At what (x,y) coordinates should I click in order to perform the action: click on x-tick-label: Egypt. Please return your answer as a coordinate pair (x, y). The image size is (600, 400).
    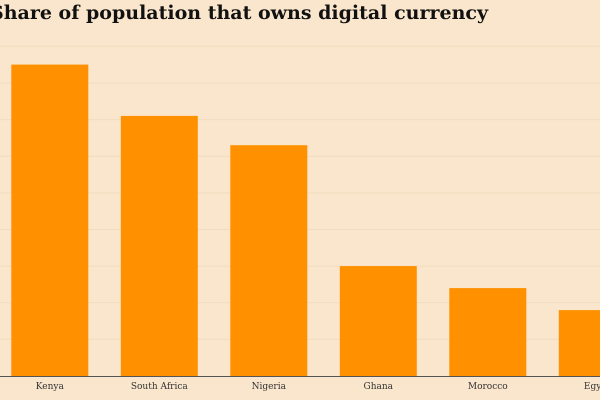
    Looking at the image, I should click on (592, 387).